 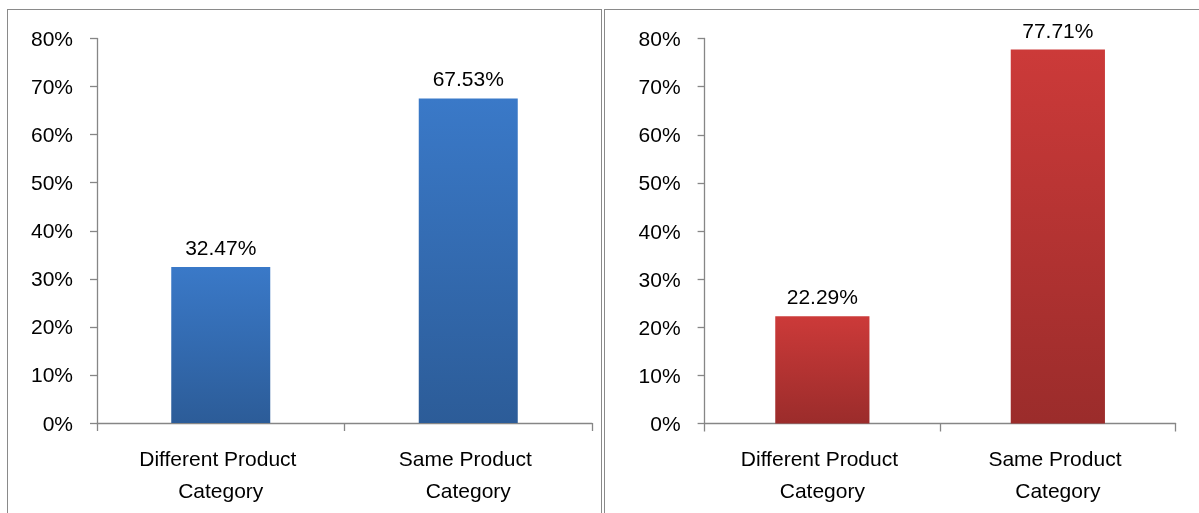 I want to click on data-label: 77.71%, so click(x=1058, y=30).